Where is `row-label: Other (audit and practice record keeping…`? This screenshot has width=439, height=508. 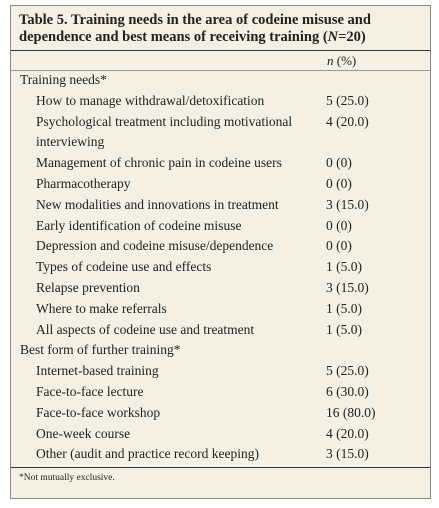 row-label: Other (audit and practice record keeping… is located at coordinates (148, 454).